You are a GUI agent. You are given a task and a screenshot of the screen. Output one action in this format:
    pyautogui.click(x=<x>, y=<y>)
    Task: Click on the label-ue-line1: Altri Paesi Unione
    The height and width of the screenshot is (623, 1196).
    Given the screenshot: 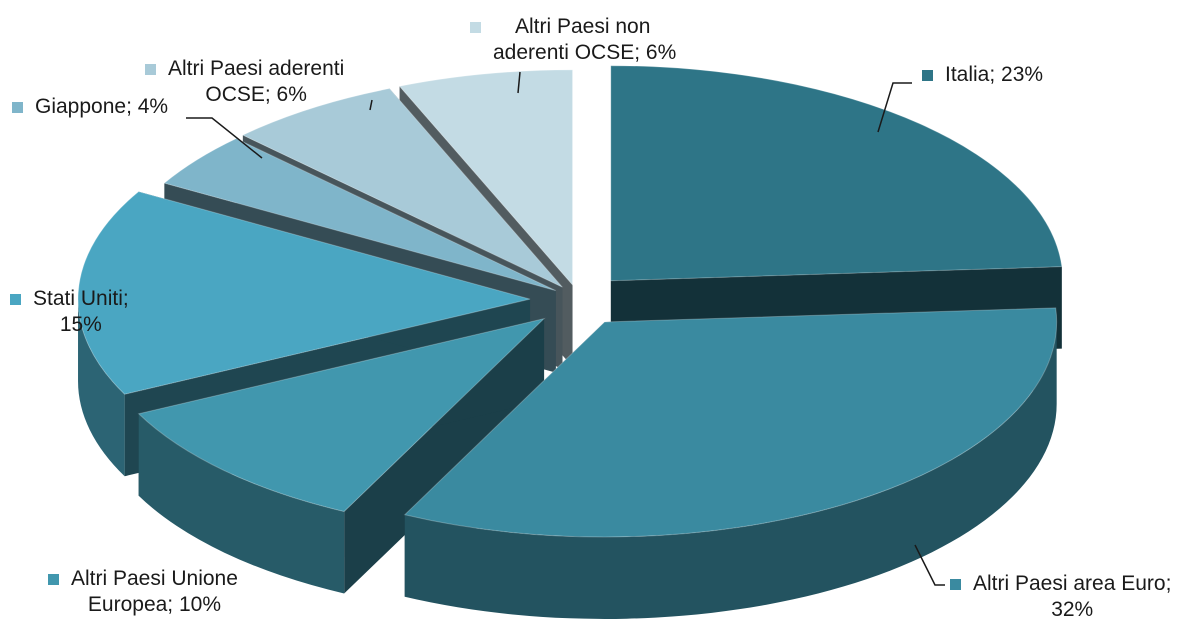 What is the action you would take?
    pyautogui.click(x=154, y=578)
    